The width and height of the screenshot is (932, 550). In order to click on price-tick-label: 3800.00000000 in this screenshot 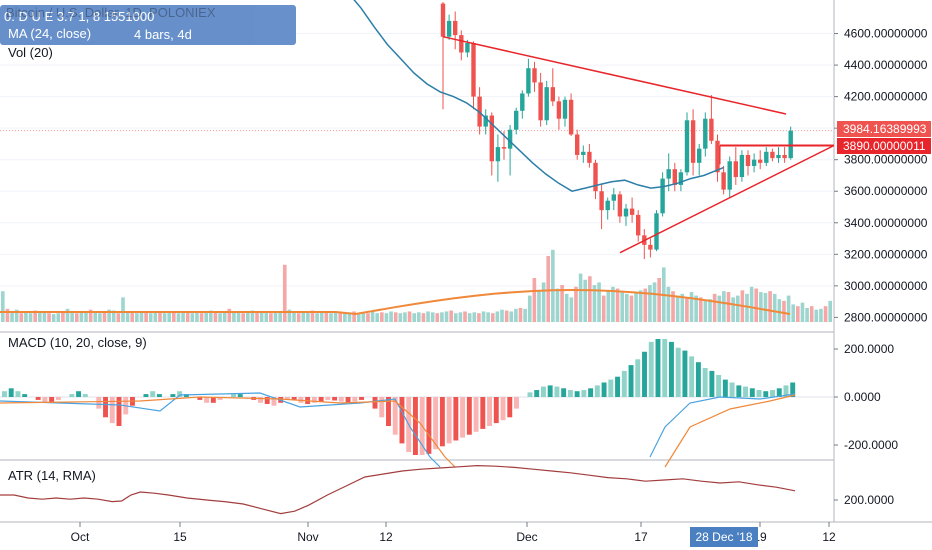, I will do `click(886, 160)`.